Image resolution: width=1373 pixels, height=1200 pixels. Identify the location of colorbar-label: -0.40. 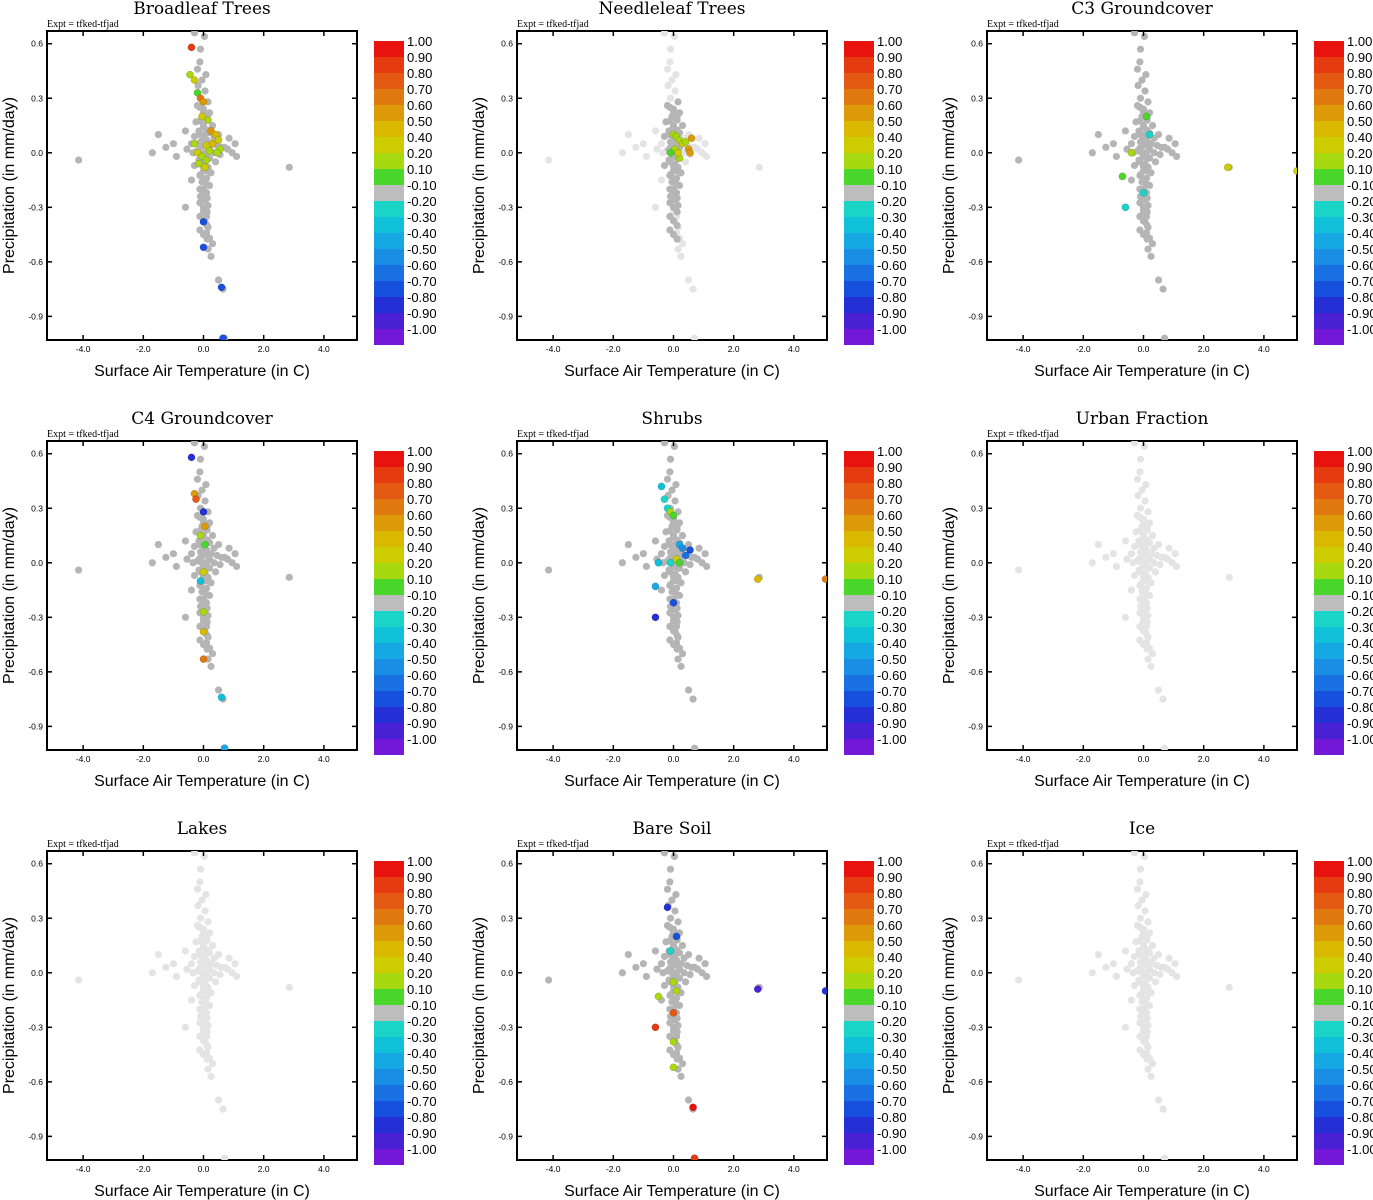
(1360, 1053).